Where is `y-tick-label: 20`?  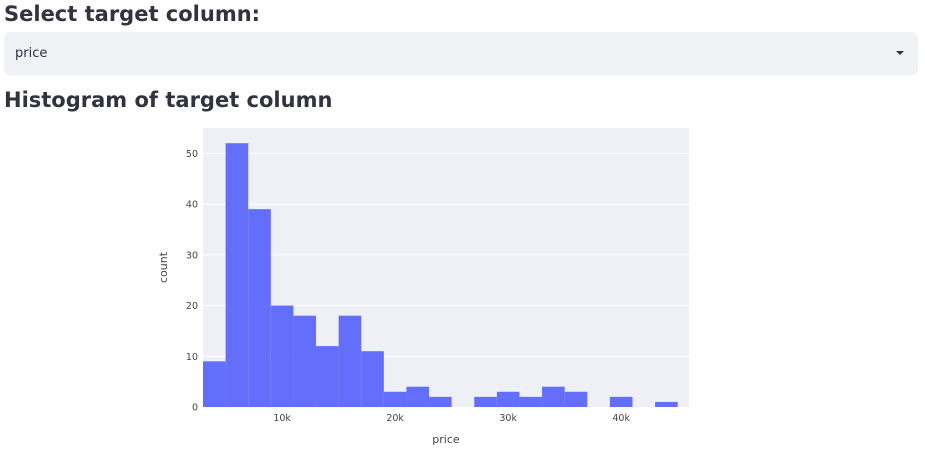 y-tick-label: 20 is located at coordinates (192, 306).